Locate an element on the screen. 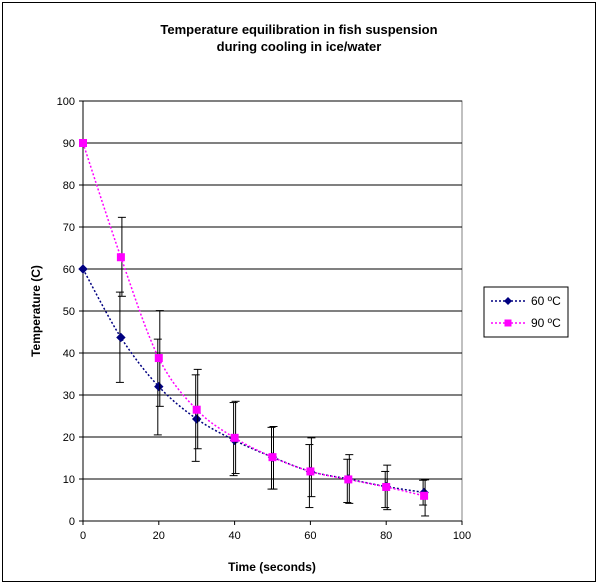 This screenshot has width=600, height=586. x-tick-label: 60 is located at coordinates (310, 536).